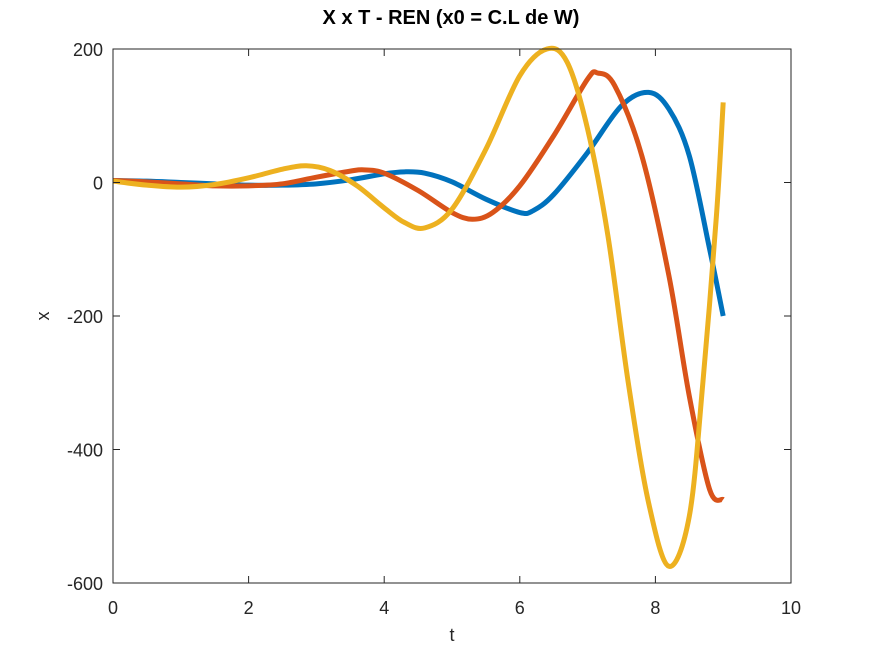 The image size is (874, 655). I want to click on x-tick-label: 10, so click(791, 608).